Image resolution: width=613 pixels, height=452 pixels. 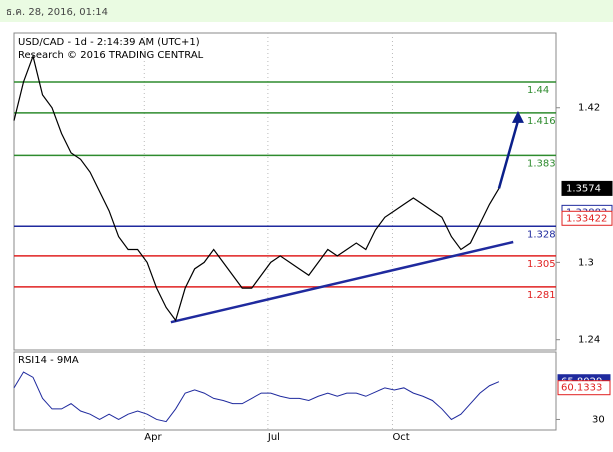 I want to click on chart-title: USD/CAD - 1d - 2:14:39 AM (UTC+1), so click(x=109, y=42).